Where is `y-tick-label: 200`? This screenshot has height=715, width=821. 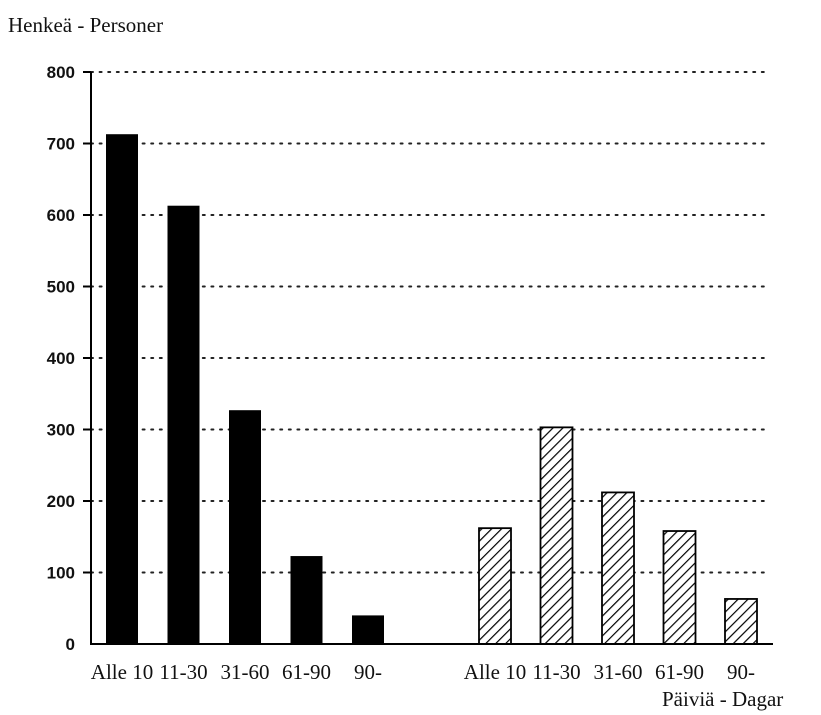 y-tick-label: 200 is located at coordinates (61, 501).